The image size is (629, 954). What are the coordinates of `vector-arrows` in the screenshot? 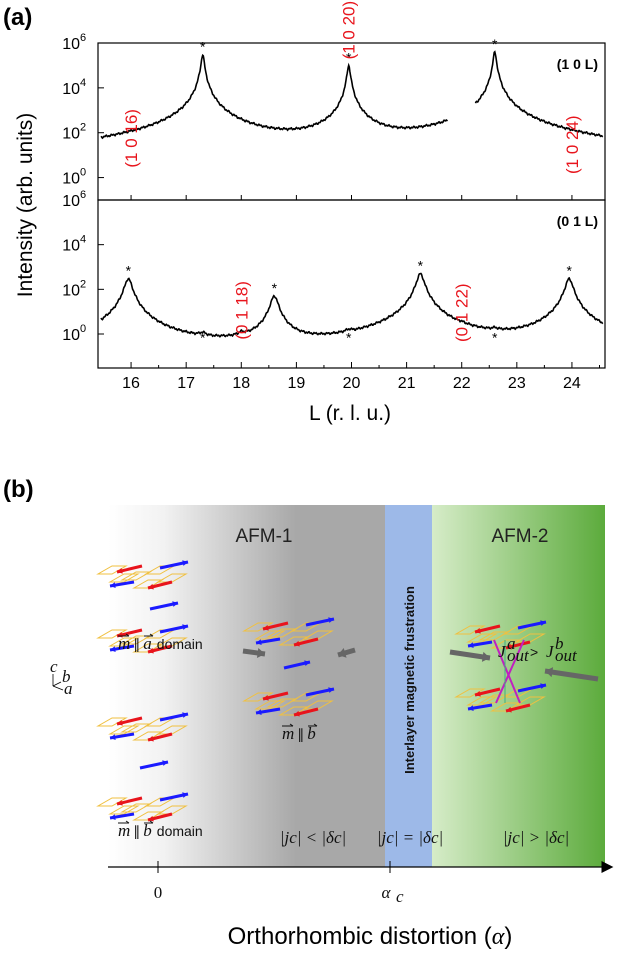 It's located at (218, 728).